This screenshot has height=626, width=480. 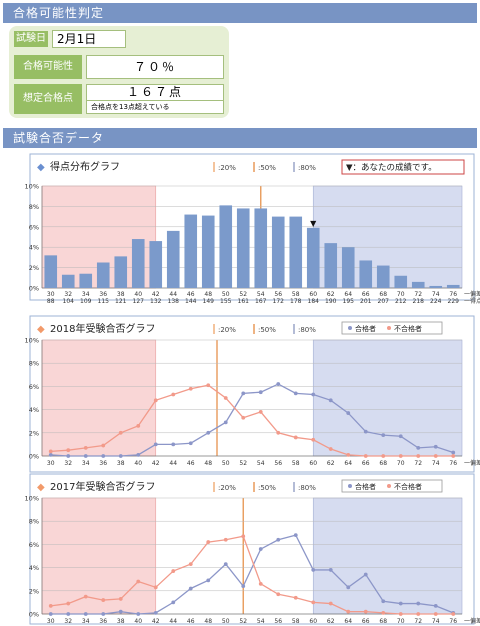 I want to click on x-tick-2-54: 54, so click(x=261, y=621).